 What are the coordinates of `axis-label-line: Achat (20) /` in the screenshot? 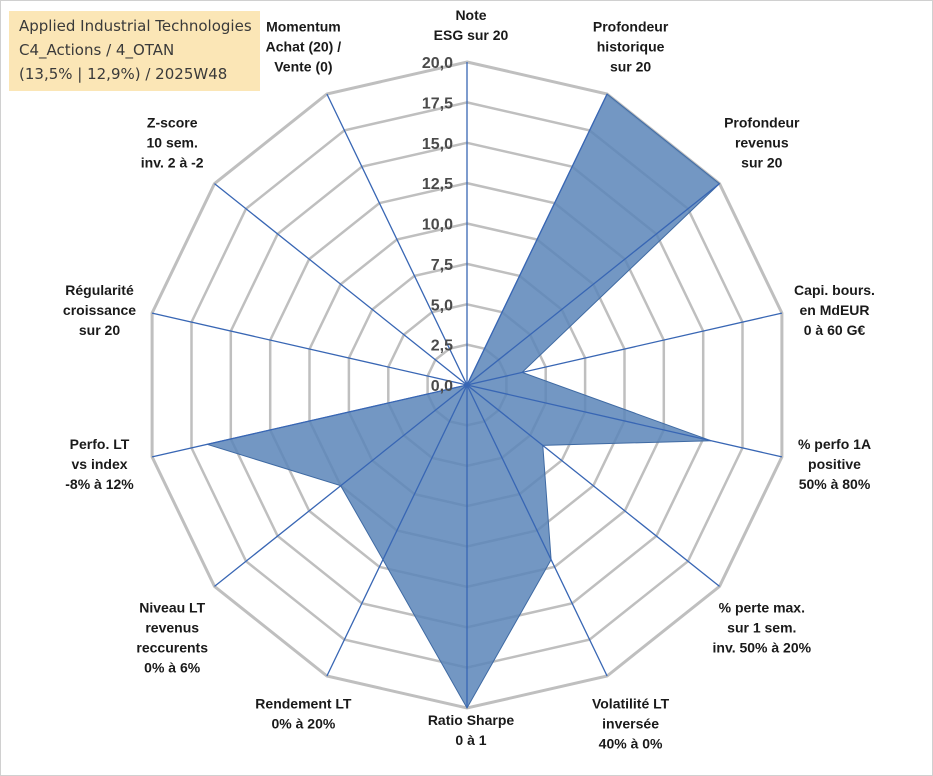 It's located at (304, 46).